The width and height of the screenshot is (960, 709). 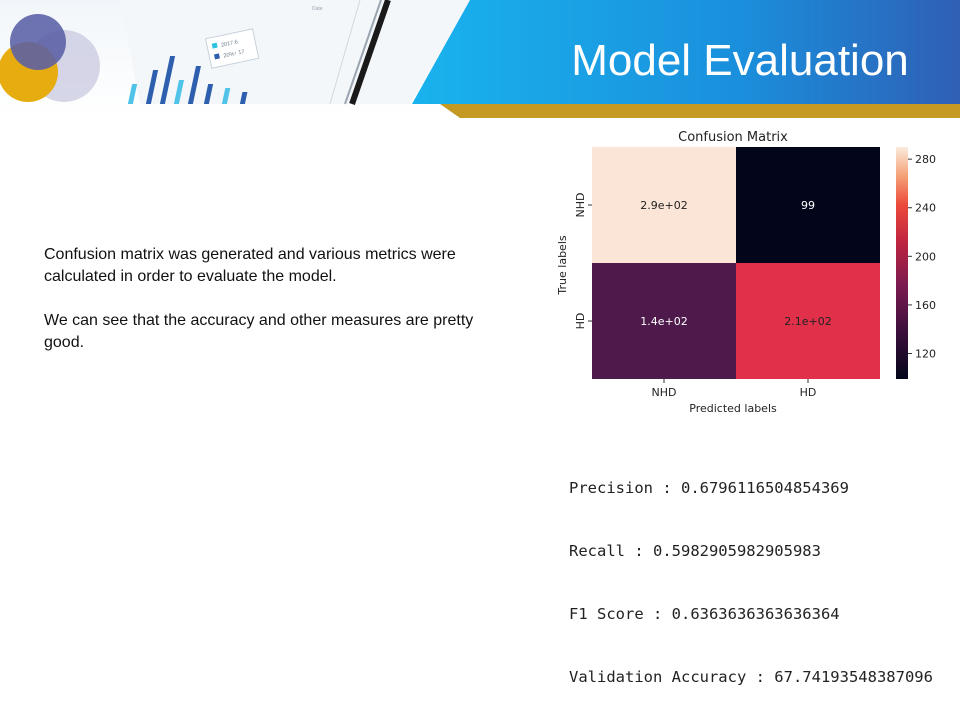 What do you see at coordinates (295, 52) in the screenshot?
I see `tablet-shape` at bounding box center [295, 52].